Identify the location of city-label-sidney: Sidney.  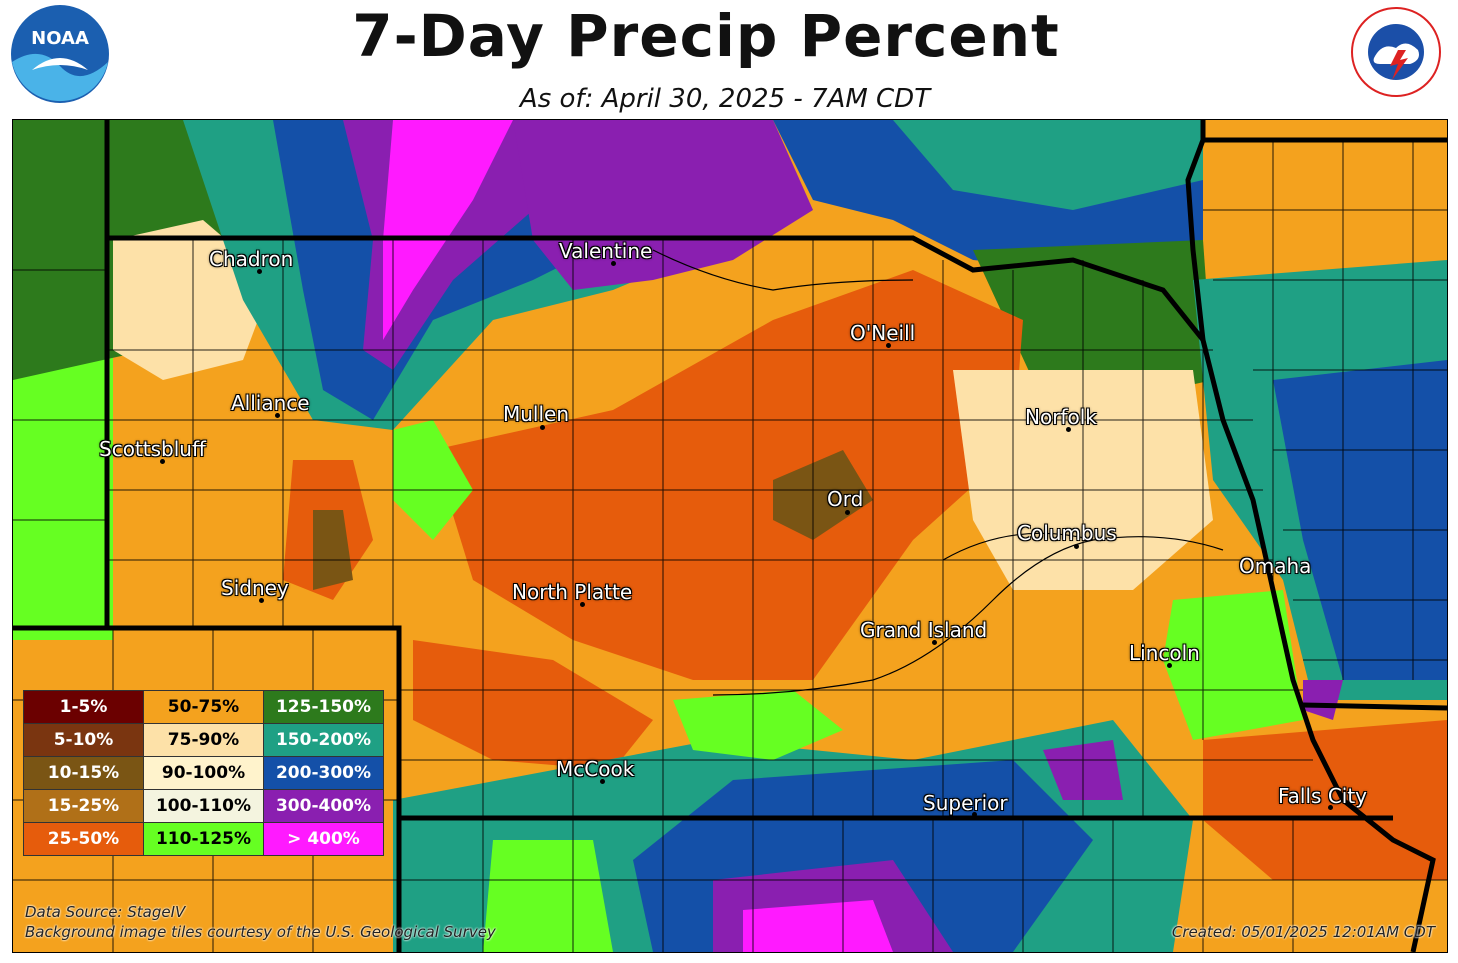
(255, 588).